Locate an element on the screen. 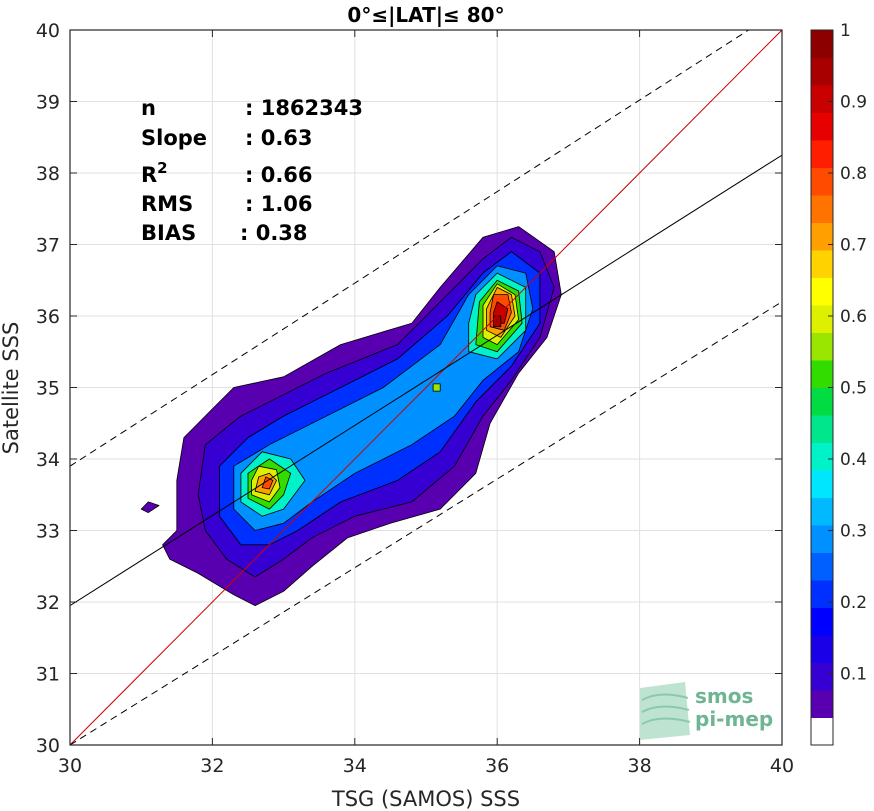 The image size is (874, 811). stat-label: BIAS is located at coordinates (168, 233).